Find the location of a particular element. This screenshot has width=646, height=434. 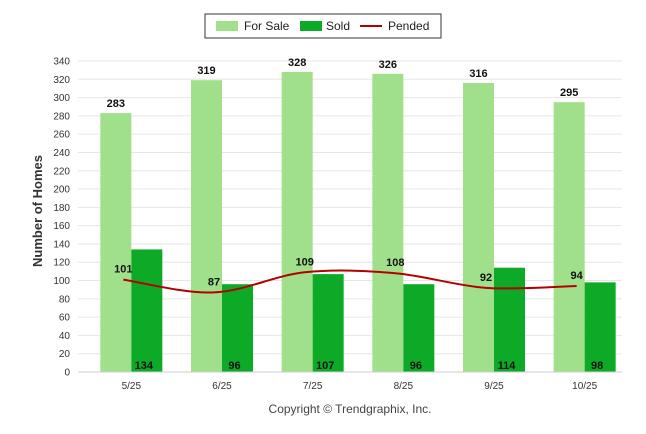

y-tick-label: 220 is located at coordinates (61, 171).